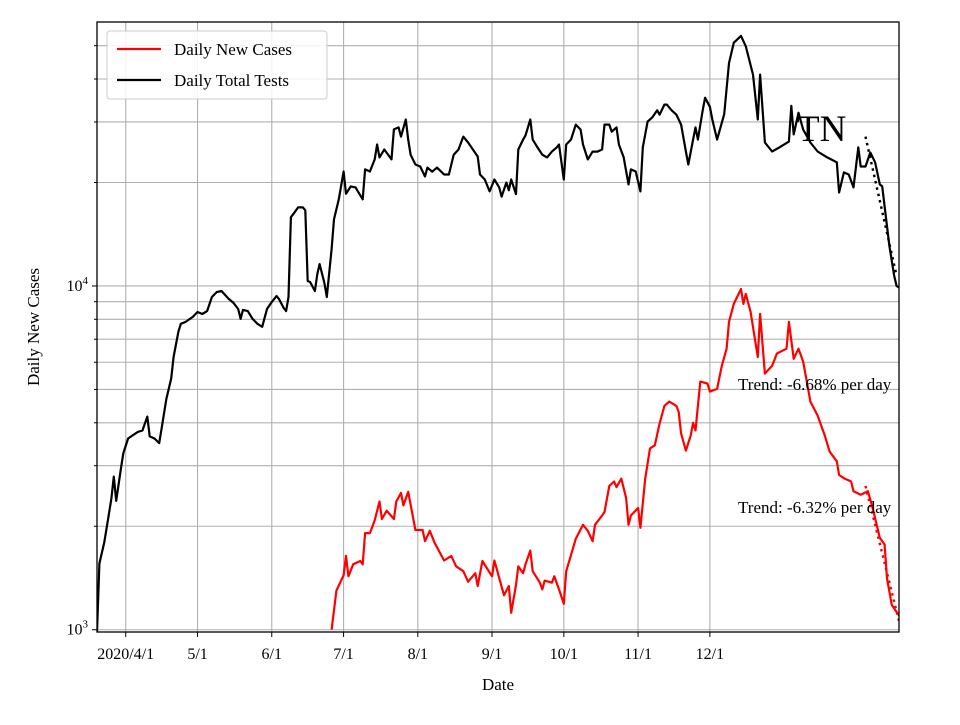  I want to click on y-tick-label: 10³, so click(78, 629).